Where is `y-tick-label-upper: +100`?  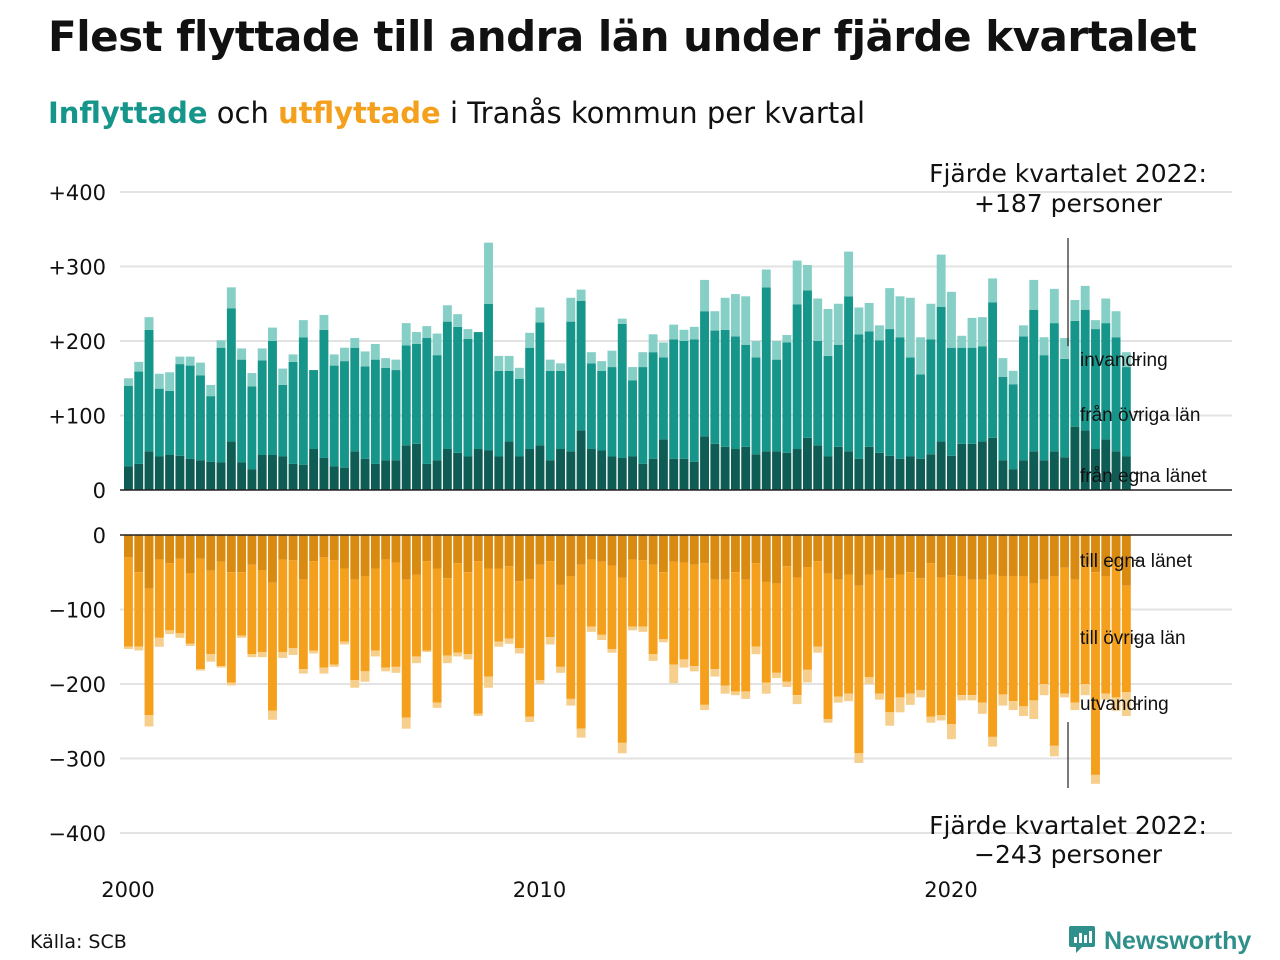
y-tick-label-upper: +100 is located at coordinates (77, 417).